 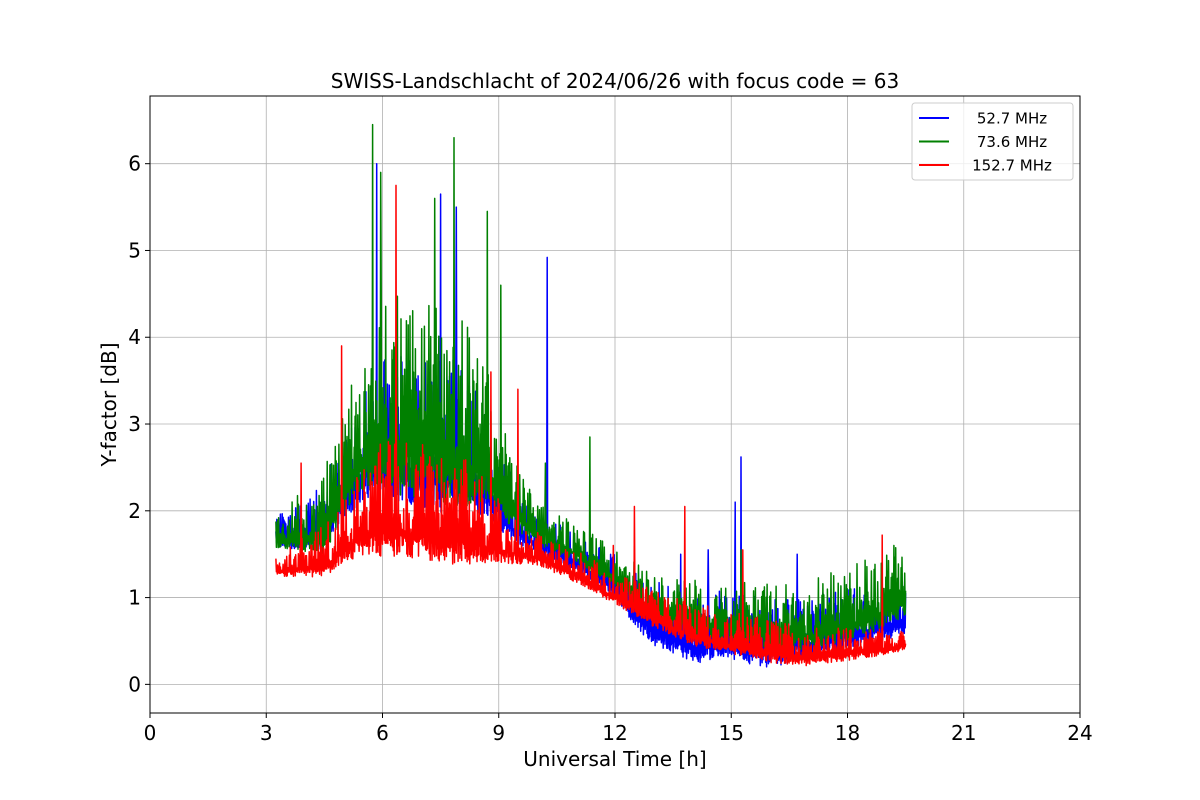 What do you see at coordinates (1012, 119) in the screenshot?
I see `legend-label: 52.7 MHz` at bounding box center [1012, 119].